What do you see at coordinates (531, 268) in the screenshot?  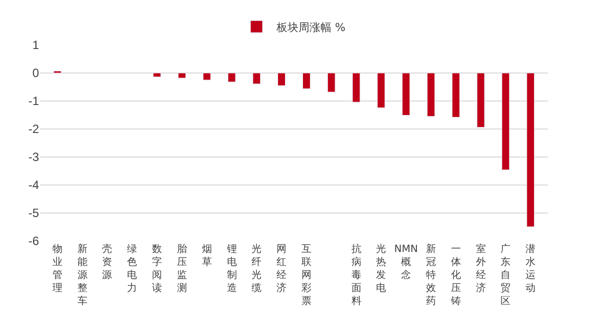 I see `x-tick-label: 潜水运动` at bounding box center [531, 268].